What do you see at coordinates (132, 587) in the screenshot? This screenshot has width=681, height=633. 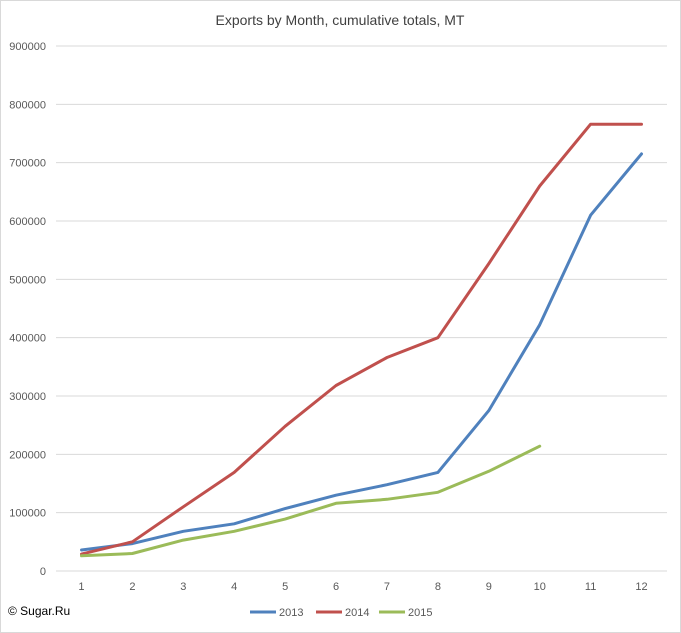 I see `x-tick-label: 2` at bounding box center [132, 587].